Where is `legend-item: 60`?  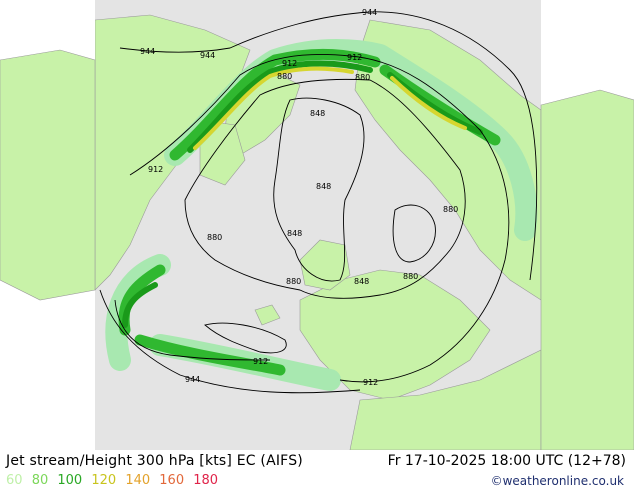 legend-item: 60 is located at coordinates (14, 480).